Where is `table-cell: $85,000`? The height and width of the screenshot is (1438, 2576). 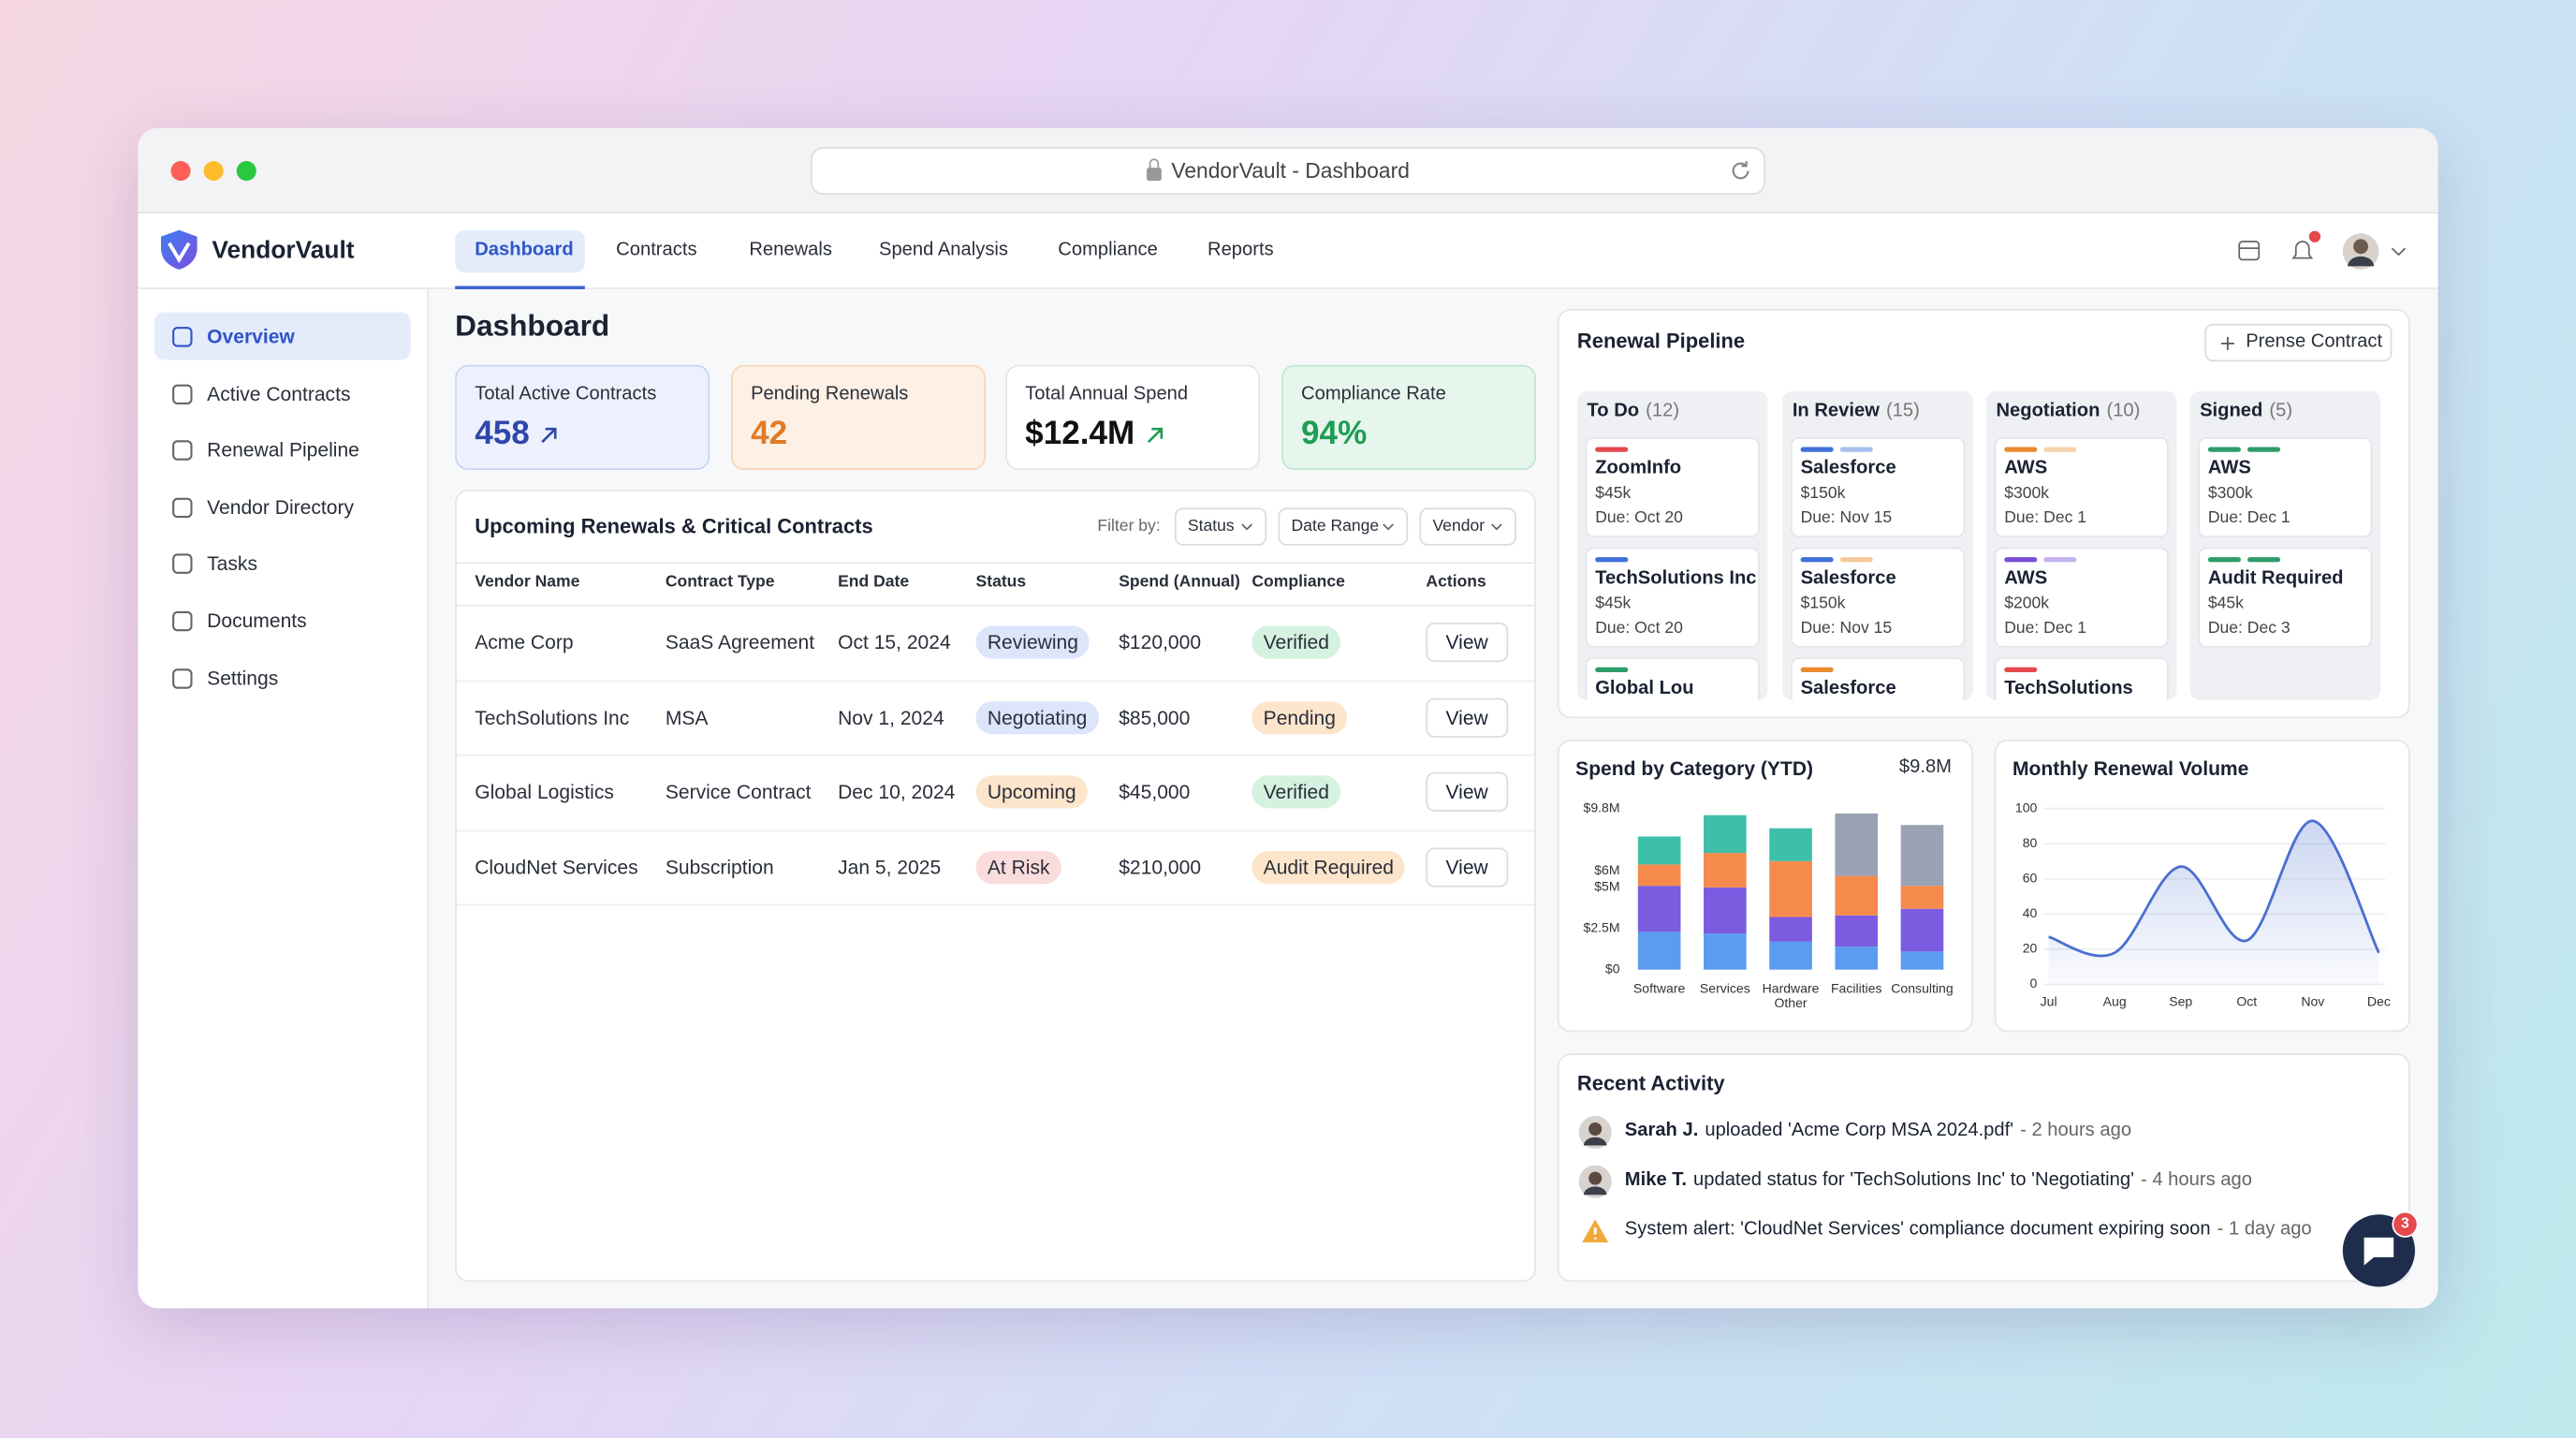 table-cell: $85,000 is located at coordinates (1155, 717).